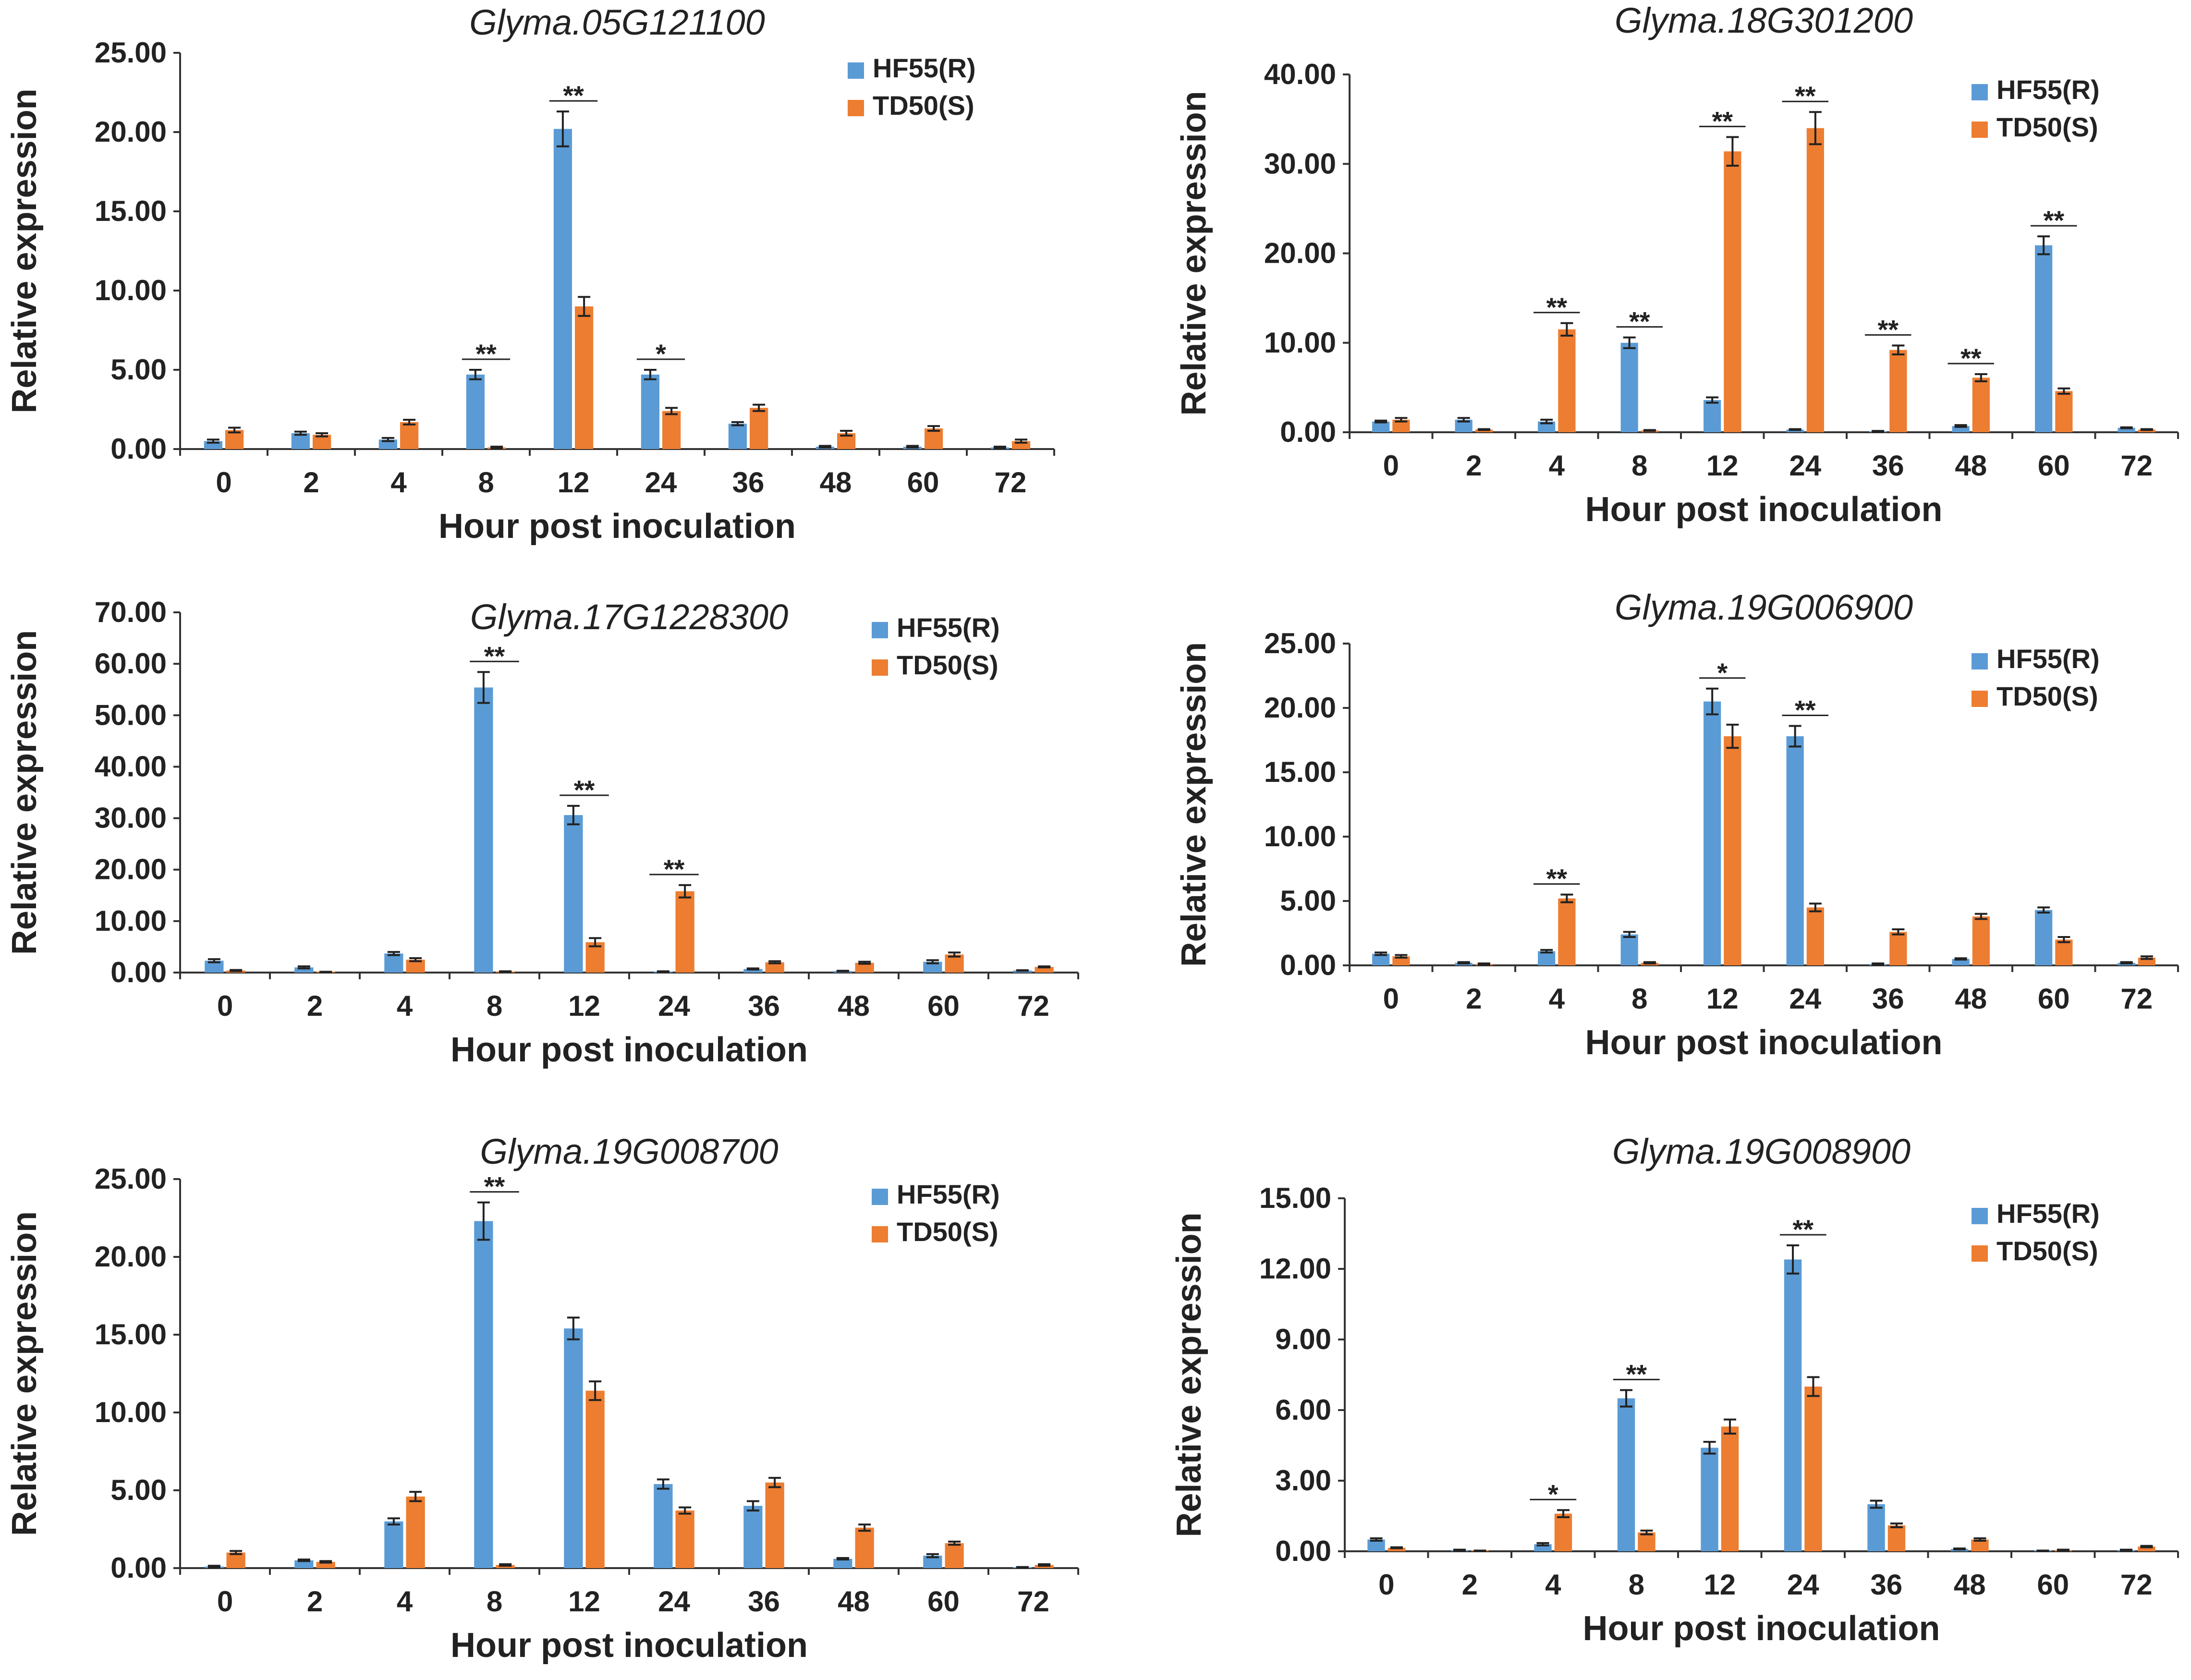  I want to click on chart-title: Glyma.17G1228300, so click(629, 617).